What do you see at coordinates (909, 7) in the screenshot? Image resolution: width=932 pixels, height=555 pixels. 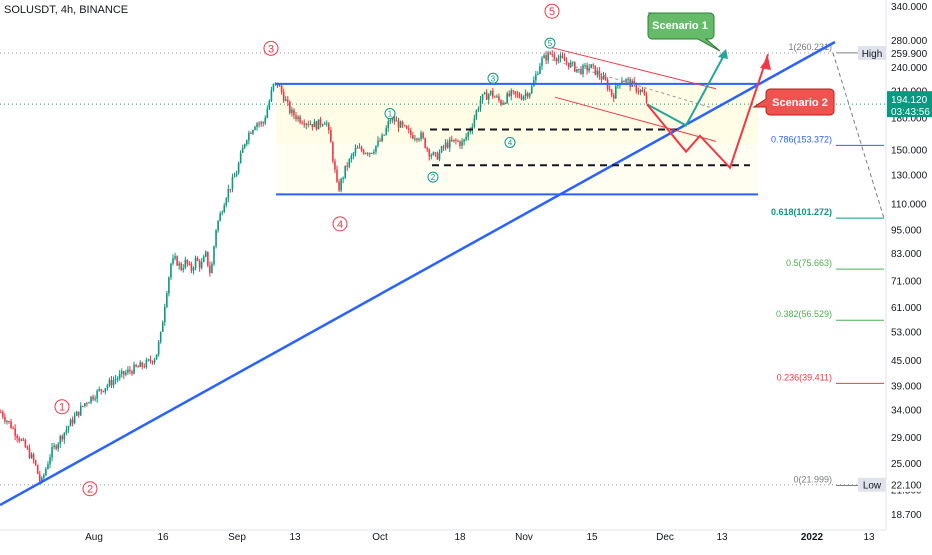 I see `y-tick-label: 340.000` at bounding box center [909, 7].